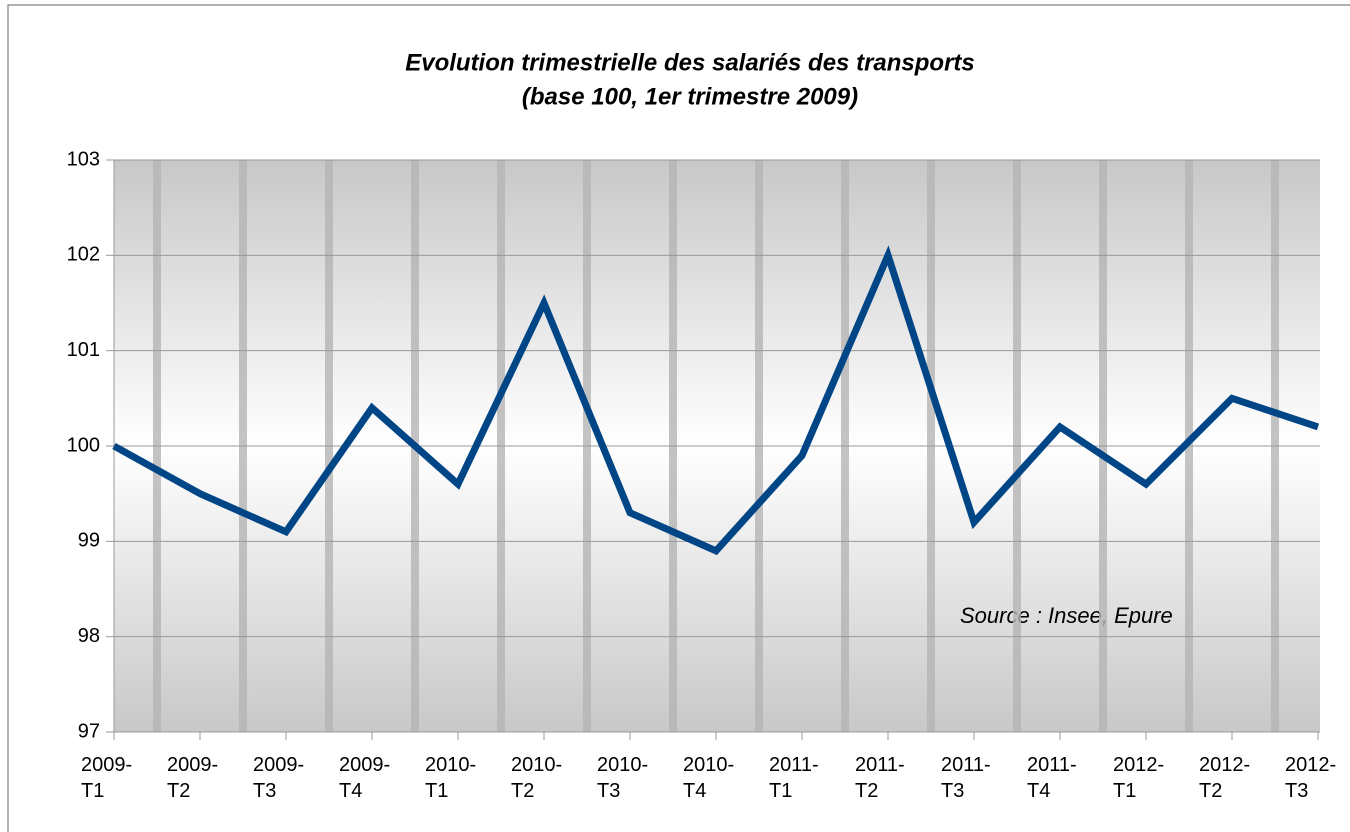  Describe the element at coordinates (89, 636) in the screenshot. I see `y-tick-label: 98` at that location.